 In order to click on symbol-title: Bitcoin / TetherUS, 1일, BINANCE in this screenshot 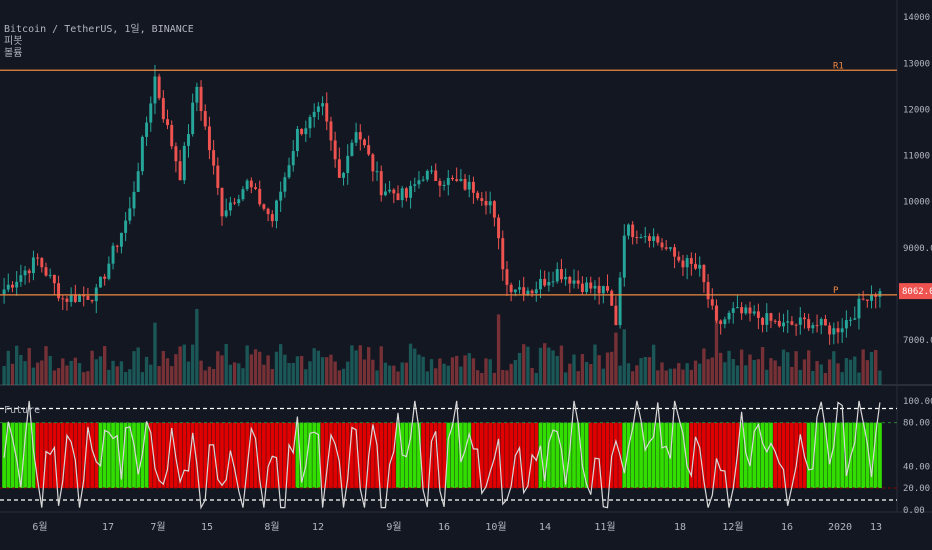, I will do `click(99, 29)`.